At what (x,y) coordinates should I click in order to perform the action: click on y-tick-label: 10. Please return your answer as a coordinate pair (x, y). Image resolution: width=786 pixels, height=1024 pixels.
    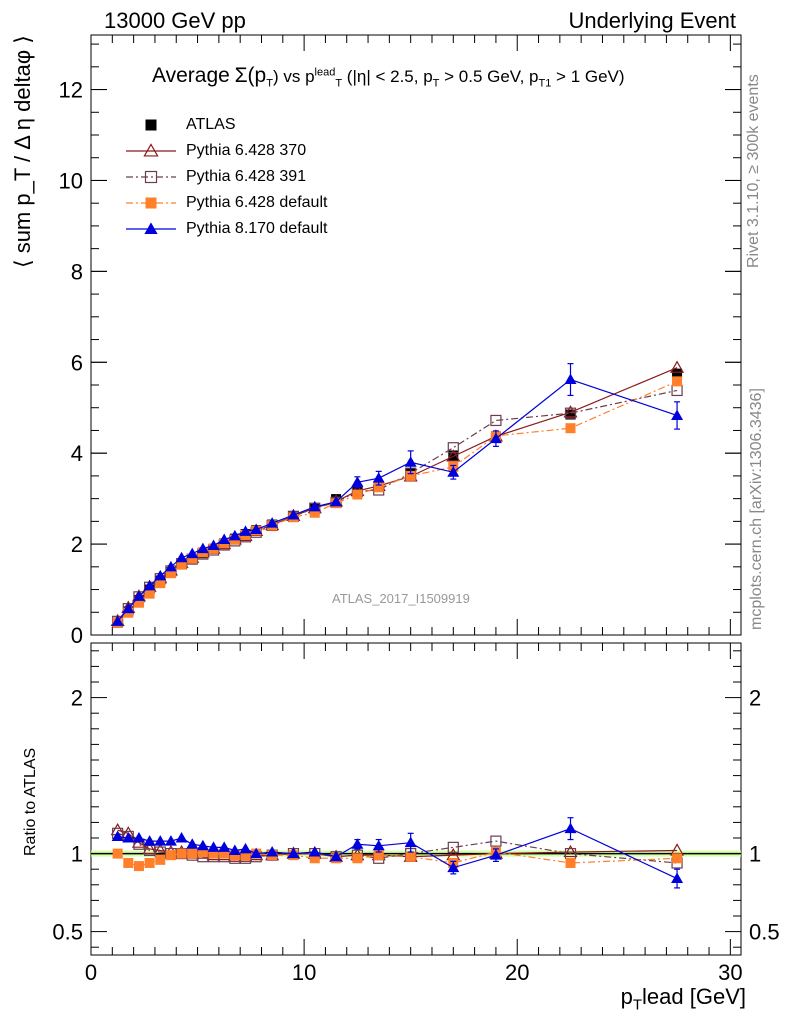
    Looking at the image, I should click on (71, 180).